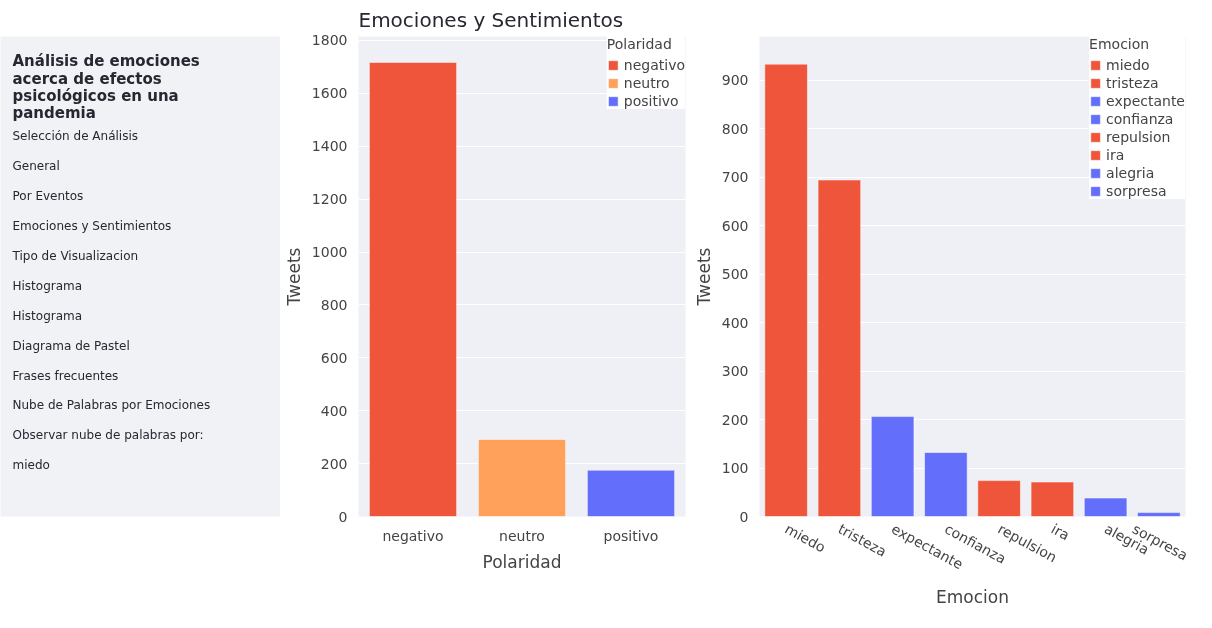 The height and width of the screenshot is (628, 1212). What do you see at coordinates (1120, 44) in the screenshot?
I see `x-axis-title: Emocion` at bounding box center [1120, 44].